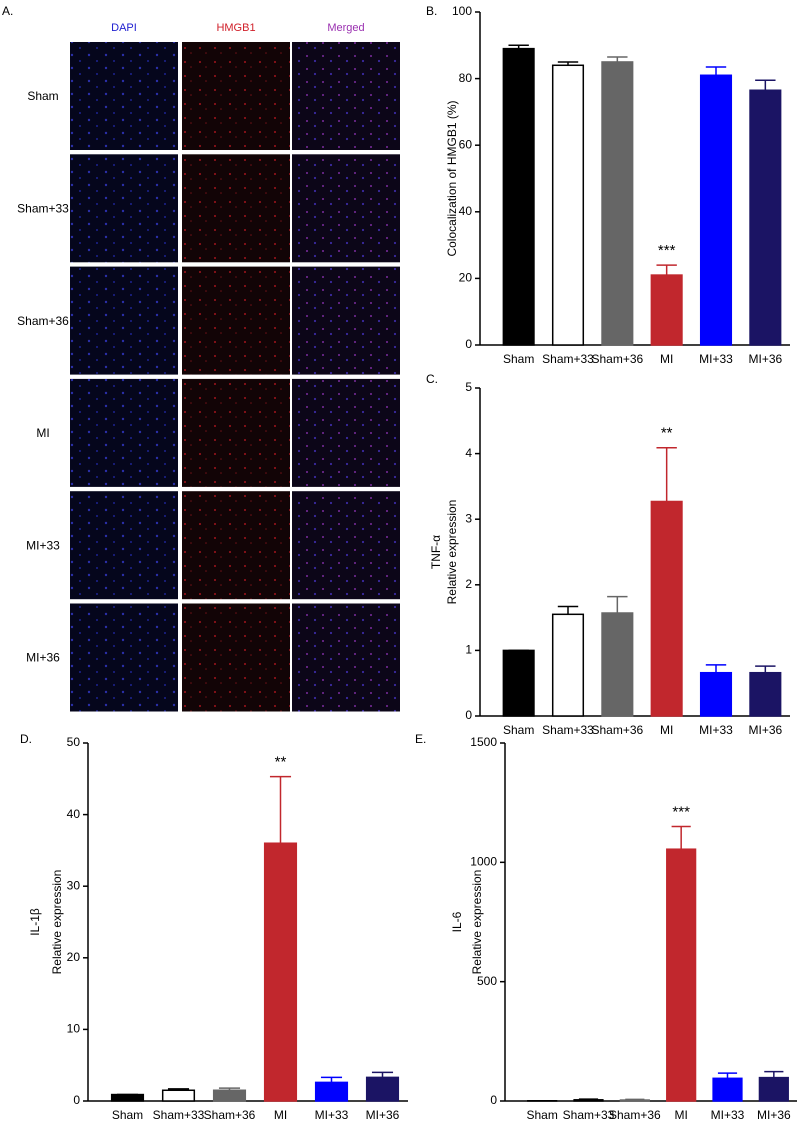 Image resolution: width=800 pixels, height=1127 pixels. Describe the element at coordinates (487, 981) in the screenshot. I see `y-tick-label: 500` at that location.